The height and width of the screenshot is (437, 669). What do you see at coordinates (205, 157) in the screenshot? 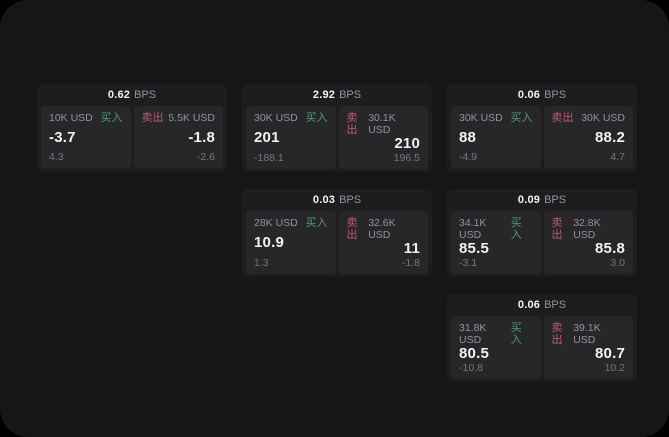
I see `sell-sub-value: -2.6` at bounding box center [205, 157].